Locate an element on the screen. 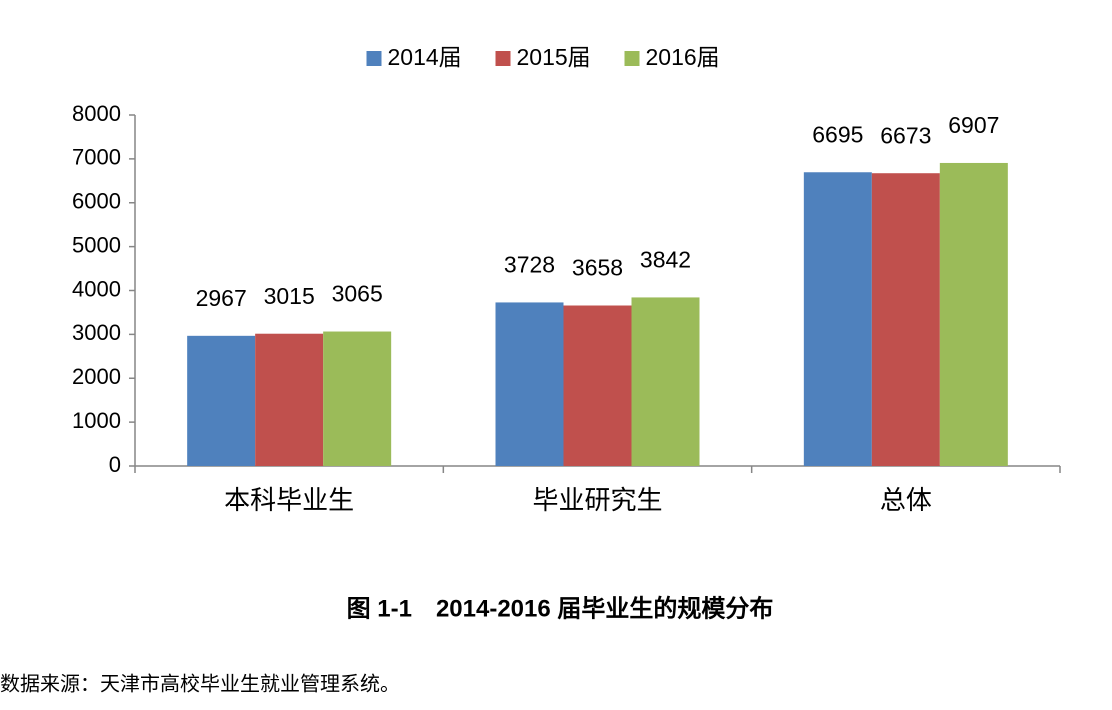  data-label: 3065 is located at coordinates (357, 294).